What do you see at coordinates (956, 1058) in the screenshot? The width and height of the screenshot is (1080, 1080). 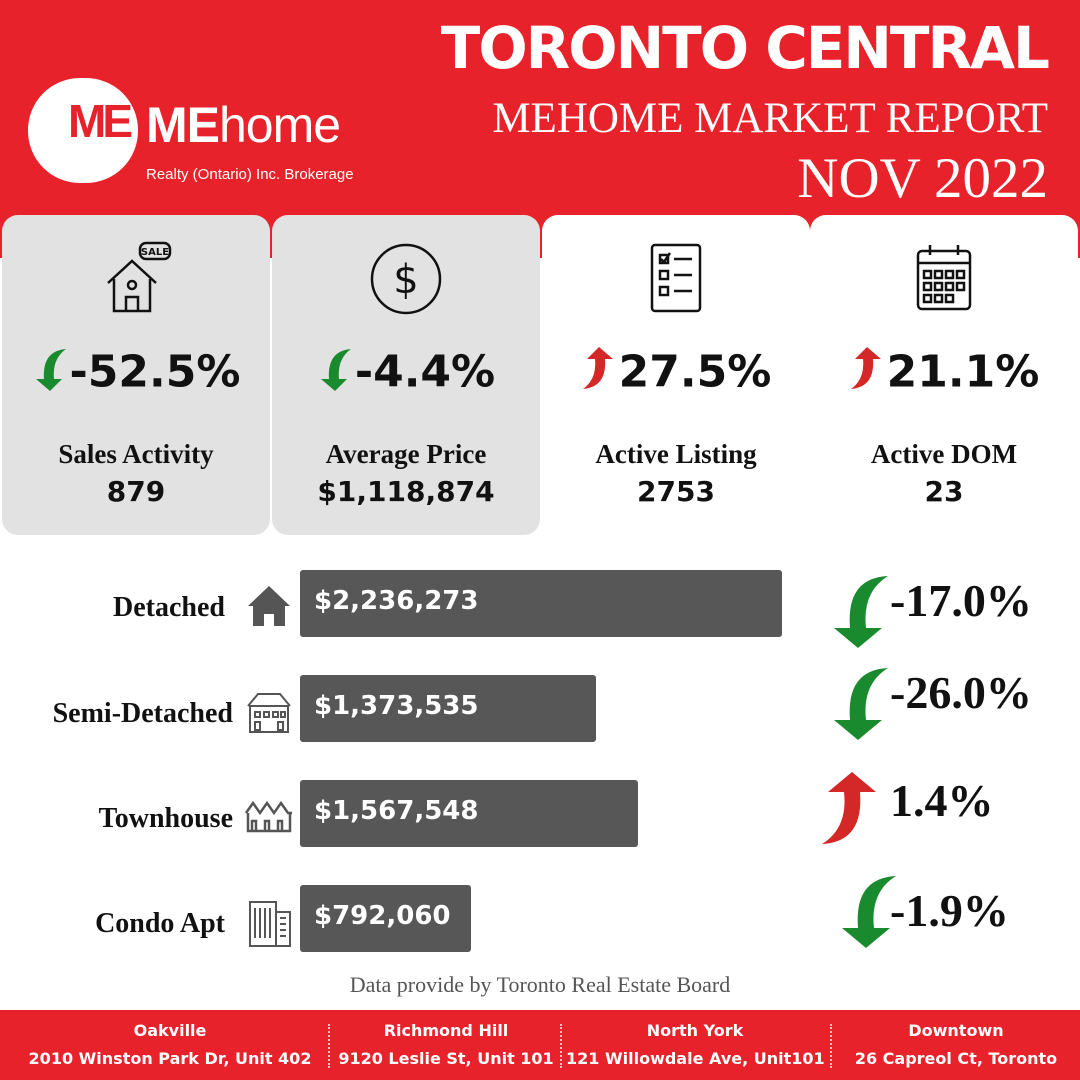 I see `office-address: 26 Capreol Ct, Toronto` at bounding box center [956, 1058].